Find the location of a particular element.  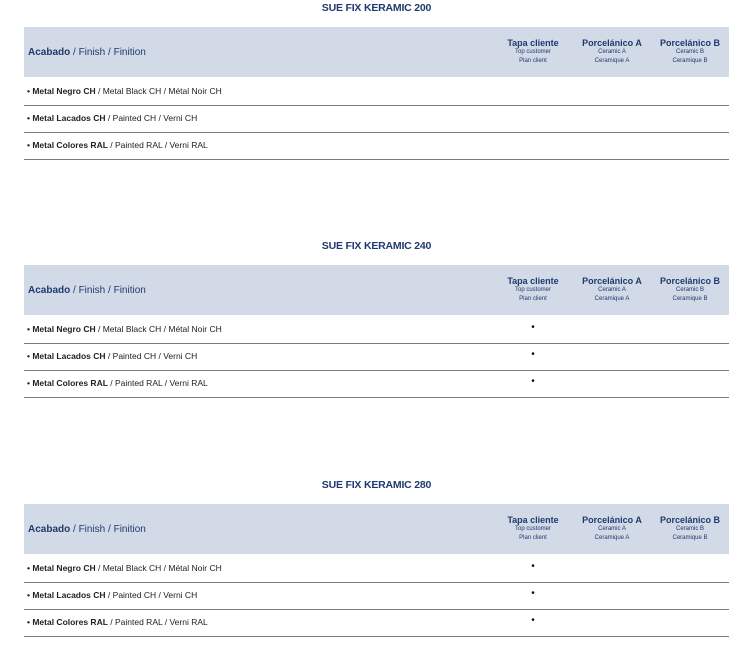

table-title: SUE FIX KERAMIC 280 is located at coordinates (376, 485).